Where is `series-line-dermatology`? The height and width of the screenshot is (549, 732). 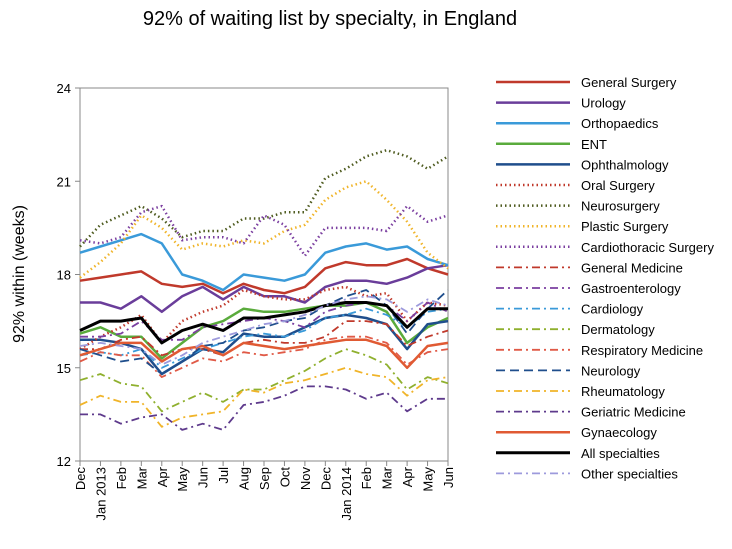
series-line-dermatology is located at coordinates (264, 380).